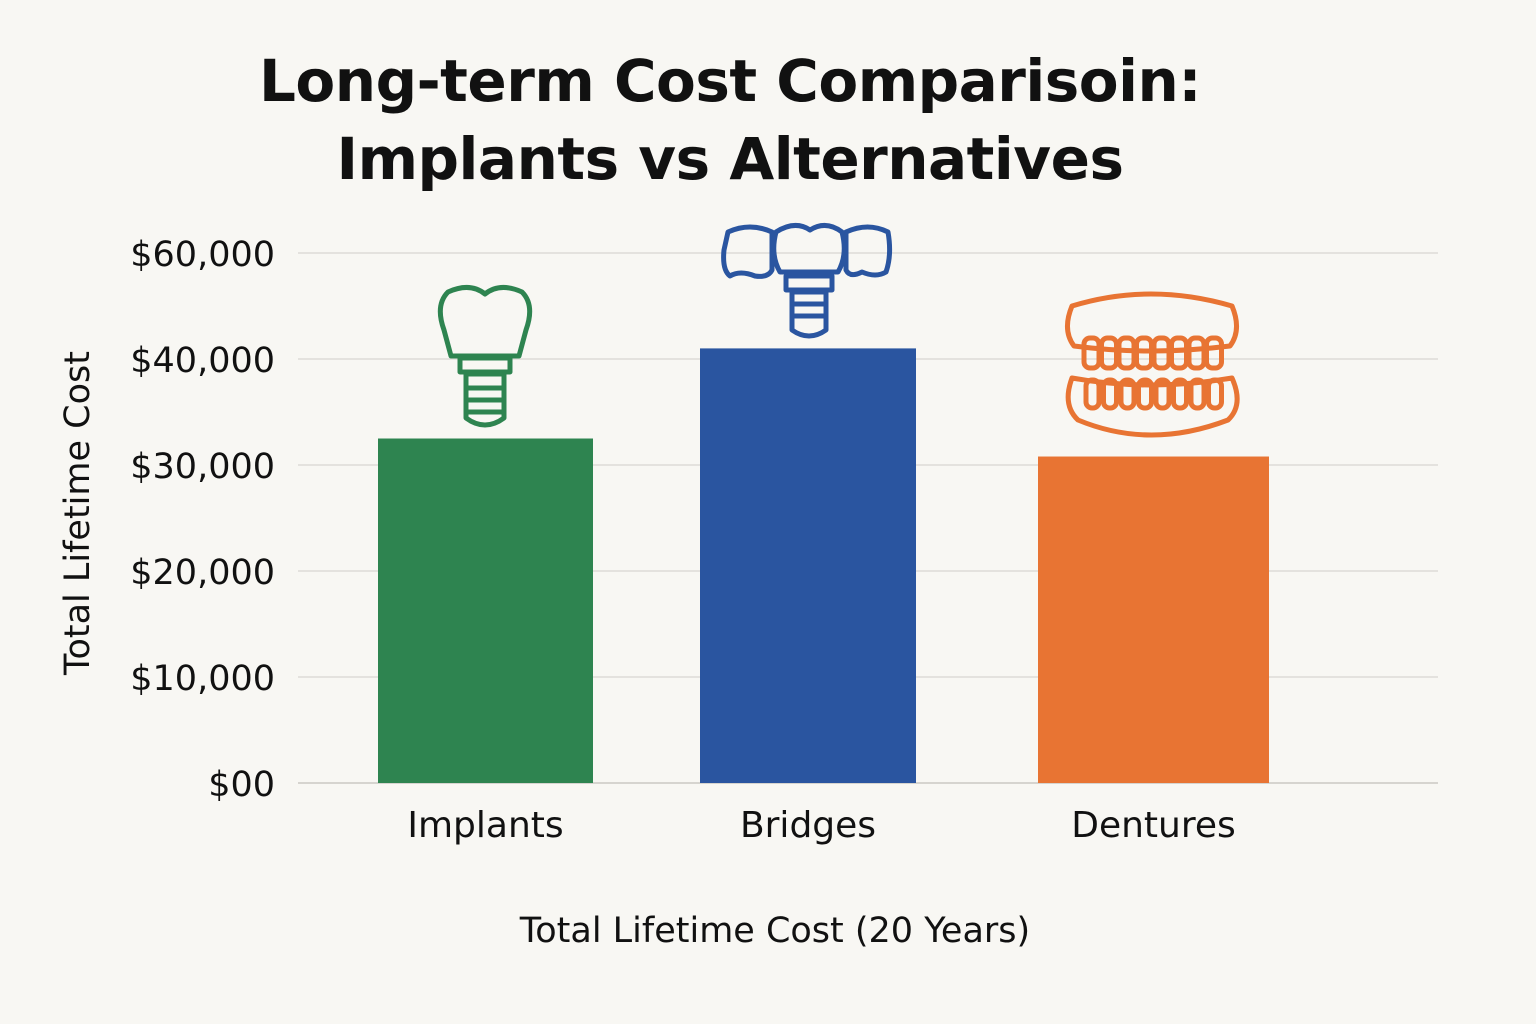  What do you see at coordinates (78, 513) in the screenshot?
I see `y-axis-label: Total Lifetime Cost` at bounding box center [78, 513].